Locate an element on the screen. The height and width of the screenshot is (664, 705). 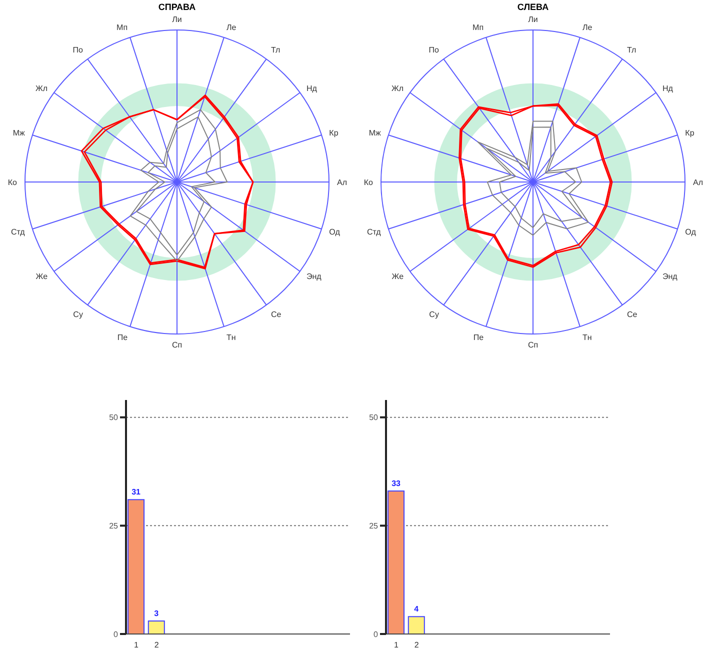
chart-title: СЛЕВА is located at coordinates (533, 7).